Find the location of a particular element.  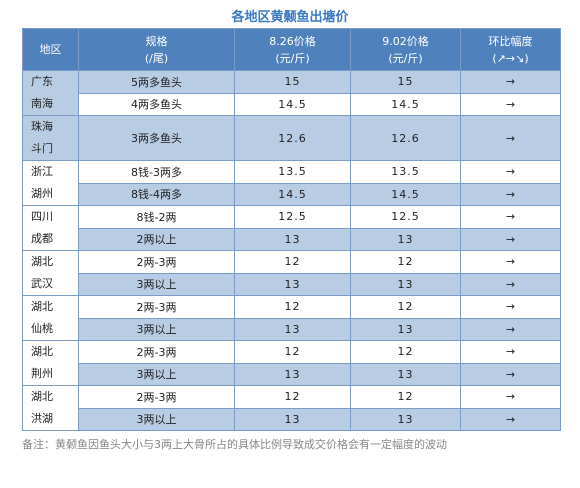

header-cell: 9.02价格 (元/斤) is located at coordinates (405, 49).